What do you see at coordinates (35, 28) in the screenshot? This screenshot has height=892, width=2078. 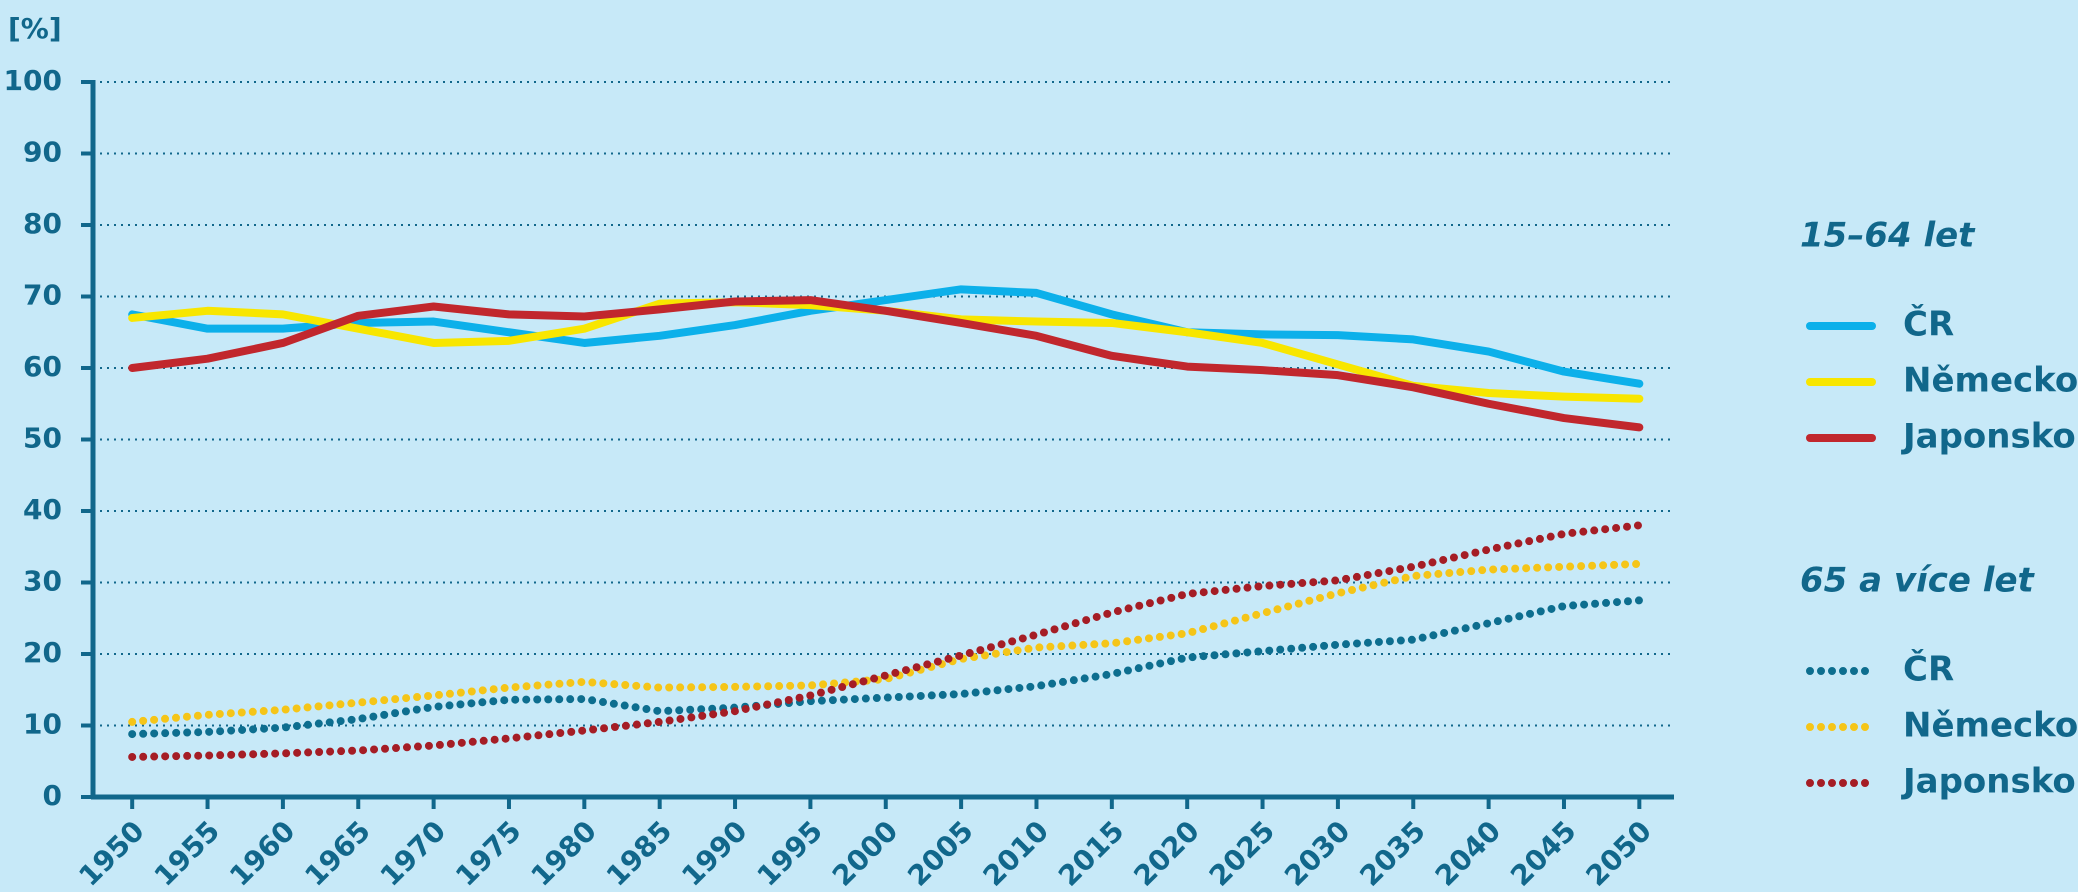 I see `y-axis-label: [%]` at bounding box center [35, 28].